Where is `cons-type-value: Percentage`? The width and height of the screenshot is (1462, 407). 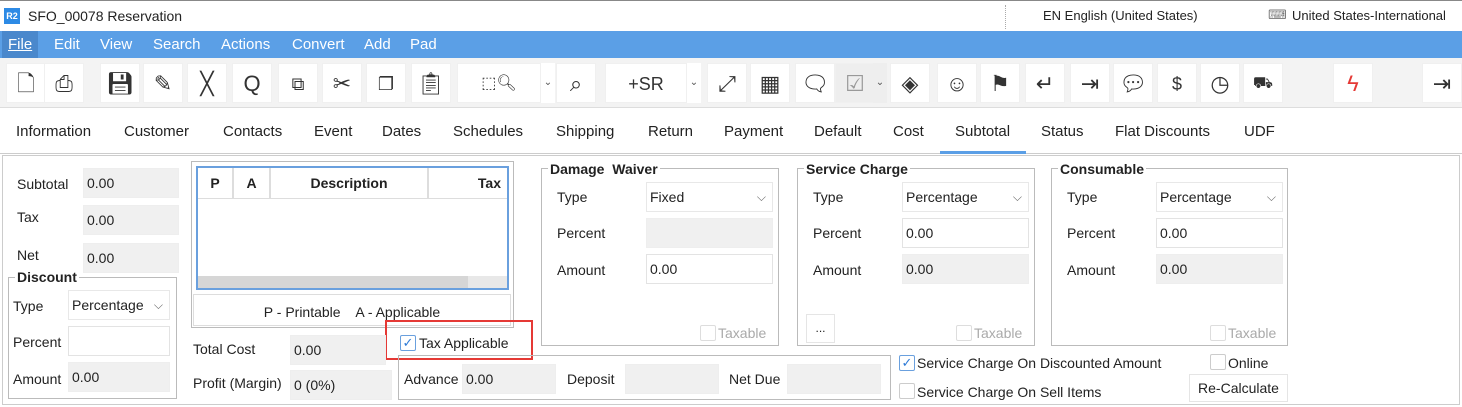
cons-type-value: Percentage is located at coordinates (1196, 197).